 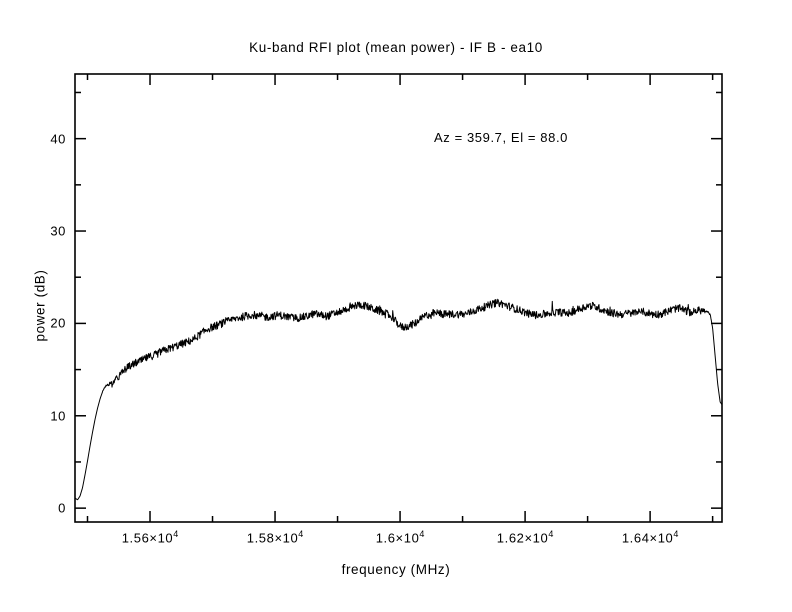 I want to click on y-tick-label: 30, so click(x=58, y=231).